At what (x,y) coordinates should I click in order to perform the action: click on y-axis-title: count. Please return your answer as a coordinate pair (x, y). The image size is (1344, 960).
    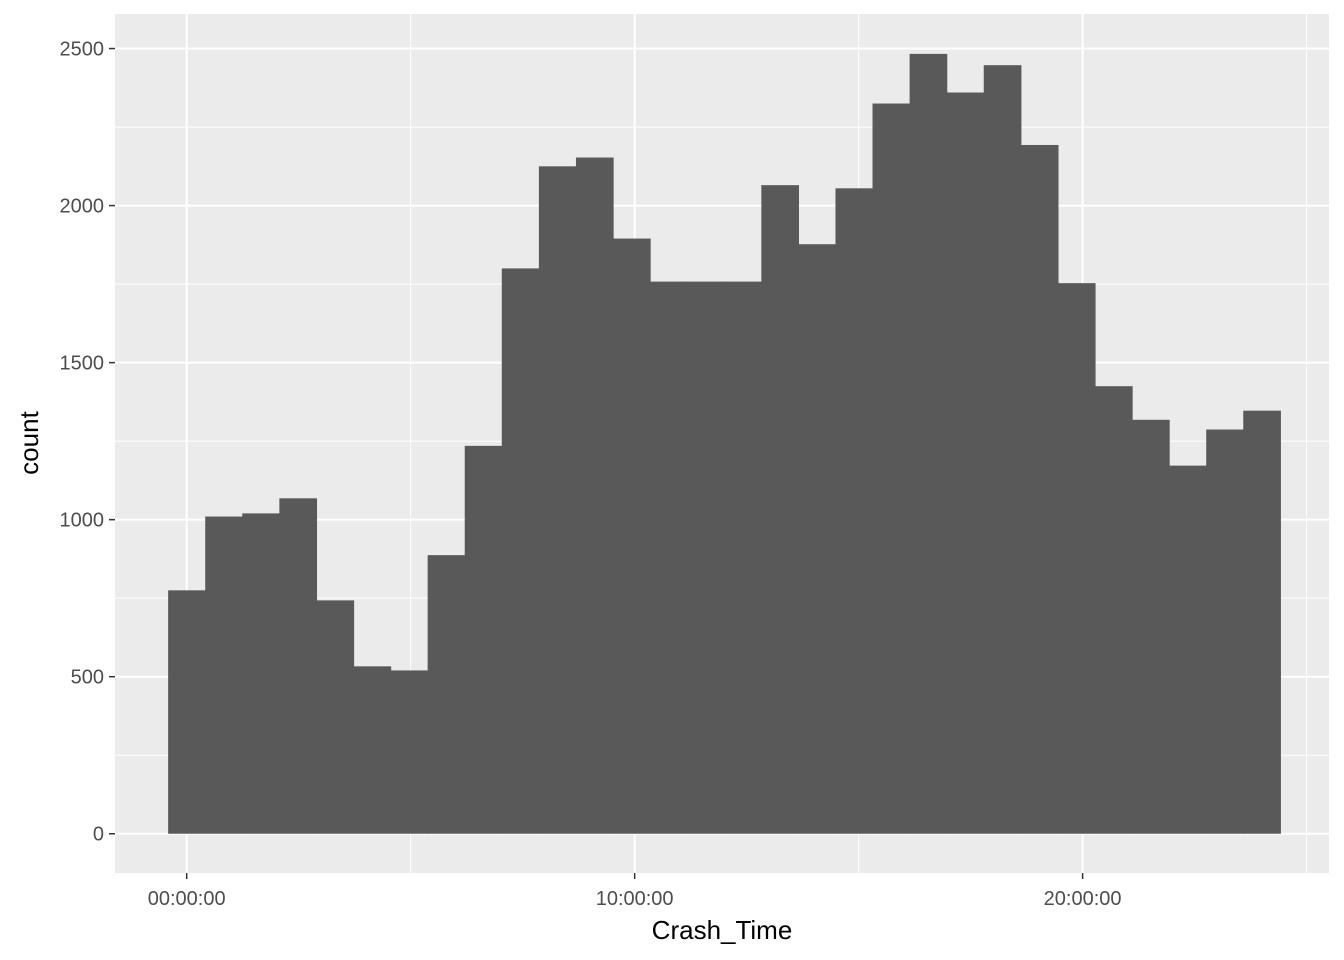
    Looking at the image, I should click on (29, 442).